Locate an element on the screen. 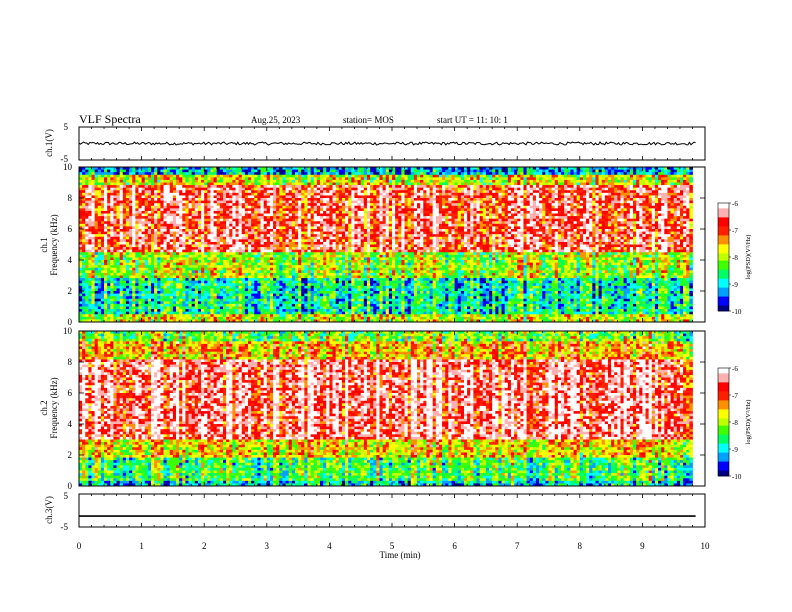 The height and width of the screenshot is (612, 792). ch1-spectrogram-ylabel-channel: ch.1 is located at coordinates (44, 244).